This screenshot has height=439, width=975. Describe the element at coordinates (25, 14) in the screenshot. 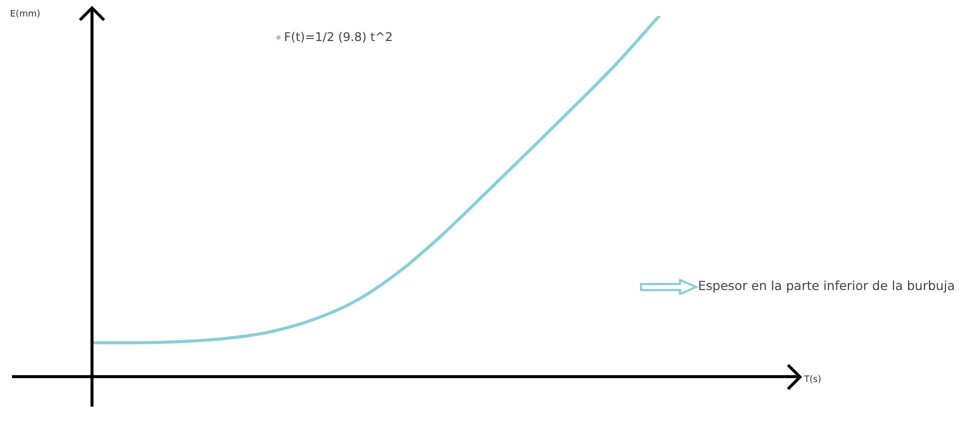

I see `y-axis-title: E(mm)` at that location.